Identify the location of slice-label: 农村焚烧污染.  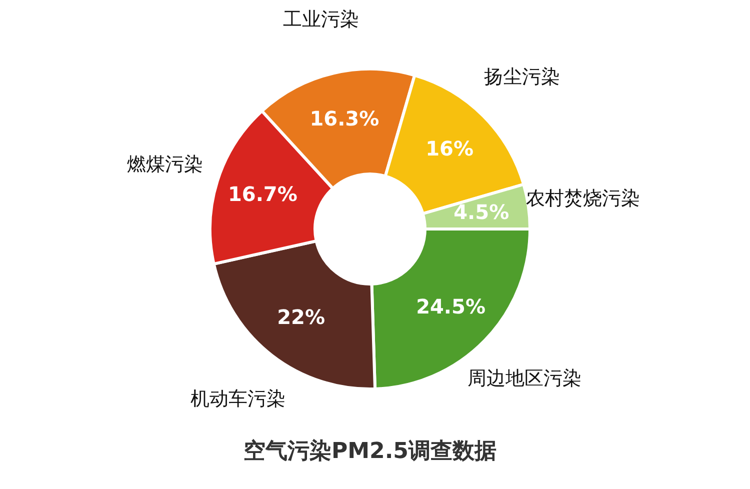
(583, 199).